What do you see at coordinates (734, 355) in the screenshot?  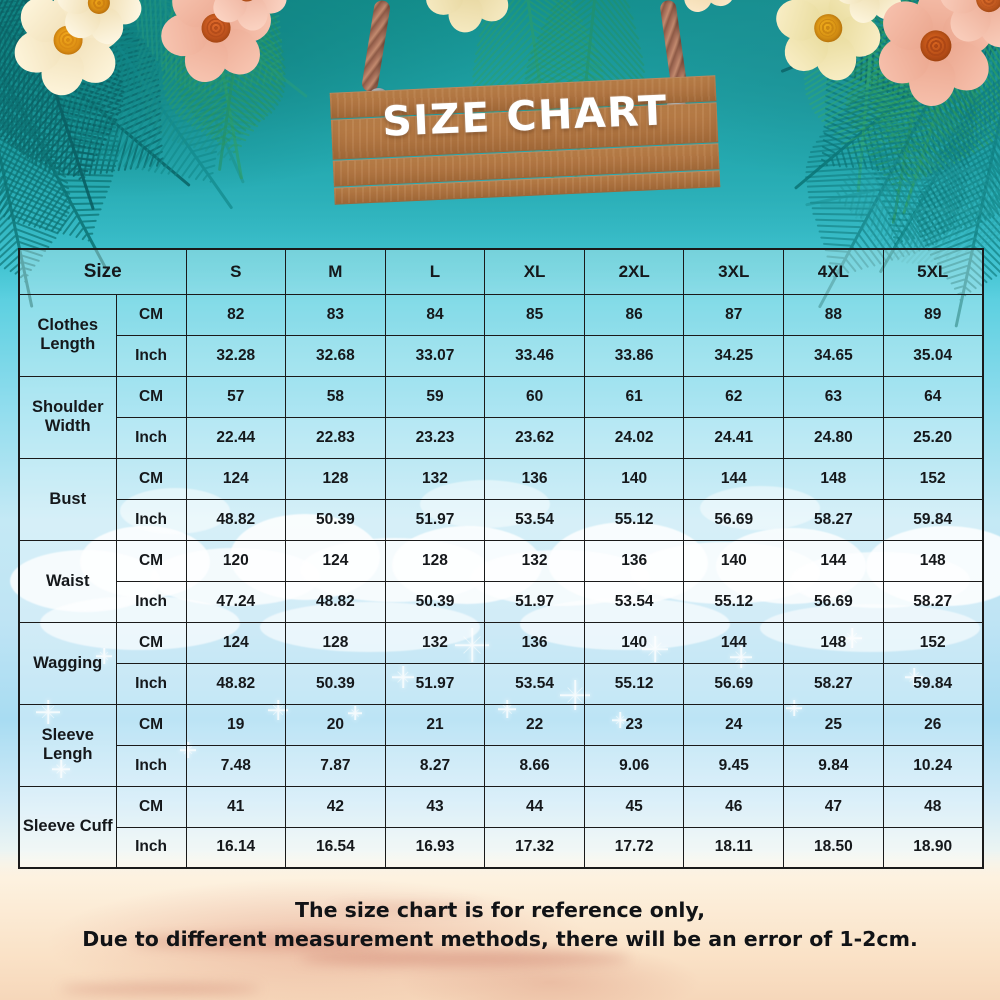 I see `cell-clothes-length-inch-3xl: 34.25` at bounding box center [734, 355].